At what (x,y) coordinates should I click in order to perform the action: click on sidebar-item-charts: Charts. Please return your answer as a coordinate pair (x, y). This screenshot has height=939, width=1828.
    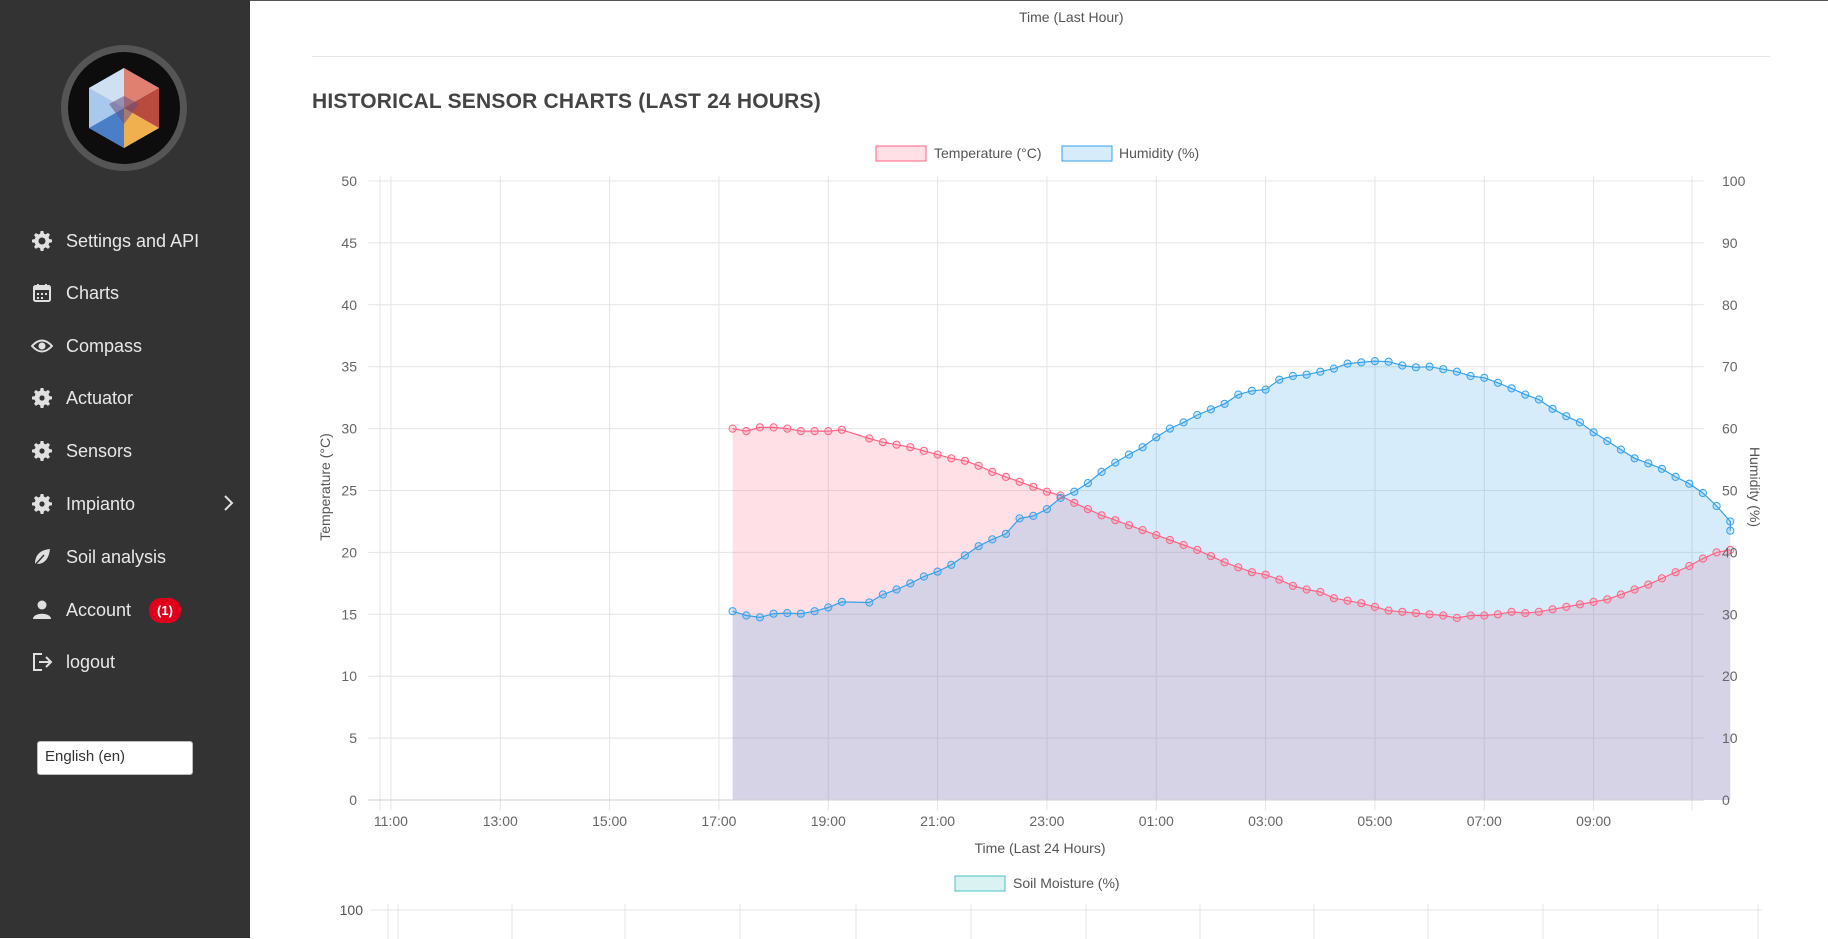
    Looking at the image, I should click on (136, 293).